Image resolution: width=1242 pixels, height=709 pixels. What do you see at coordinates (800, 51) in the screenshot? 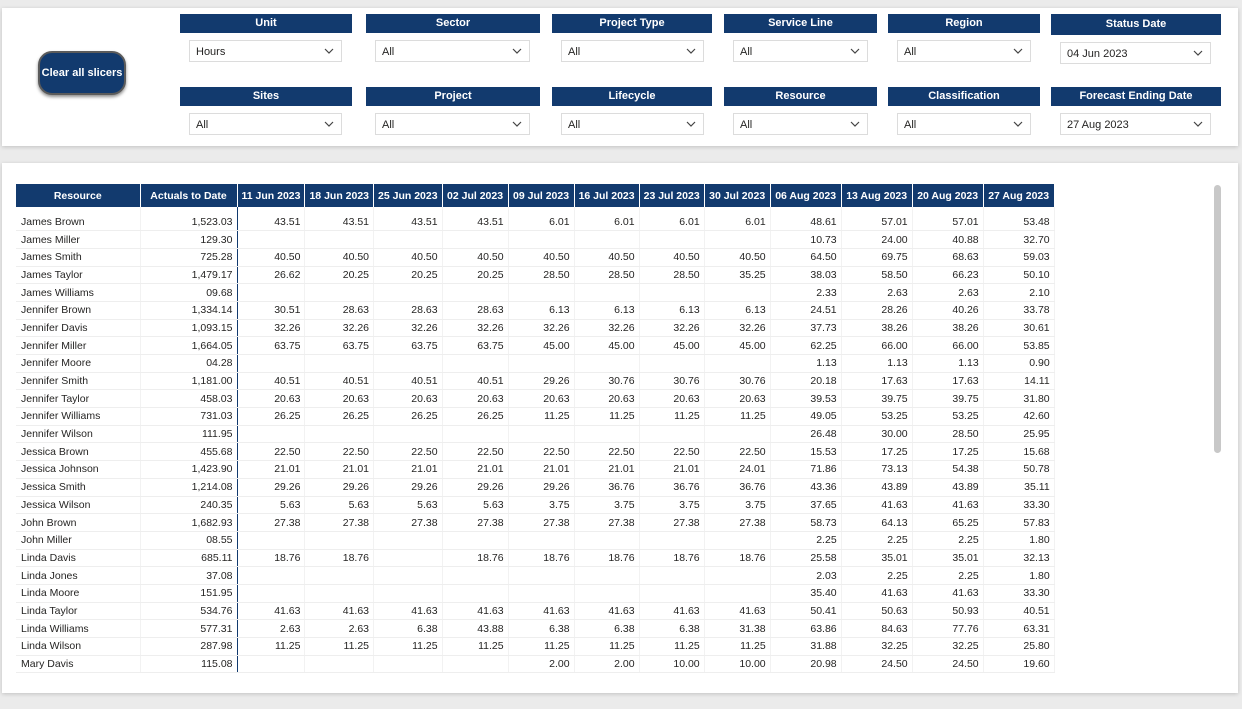
I see `service-line-dropdown: All` at bounding box center [800, 51].